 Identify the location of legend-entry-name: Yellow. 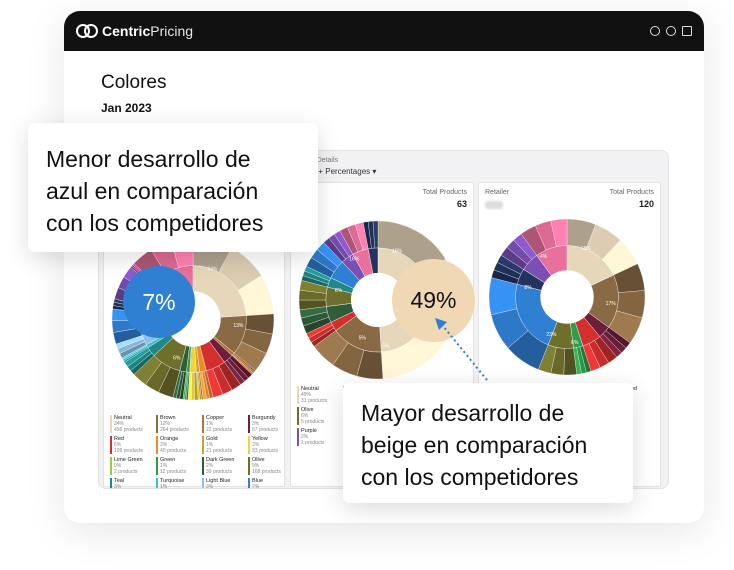
(260, 439).